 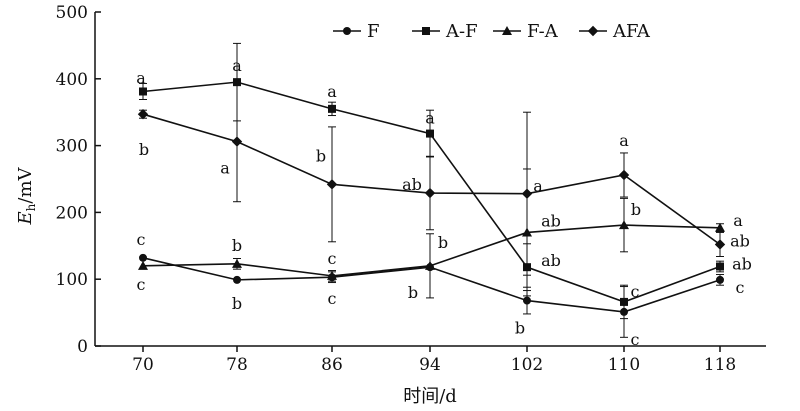 What do you see at coordinates (551, 260) in the screenshot?
I see `sig-label-a-f-102: ab` at bounding box center [551, 260].